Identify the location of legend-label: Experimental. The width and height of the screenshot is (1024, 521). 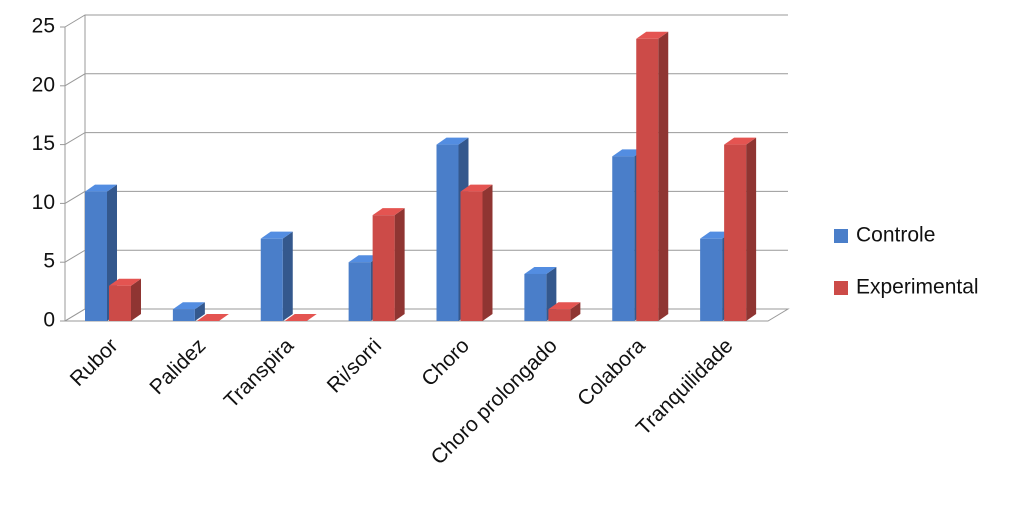
(917, 287).